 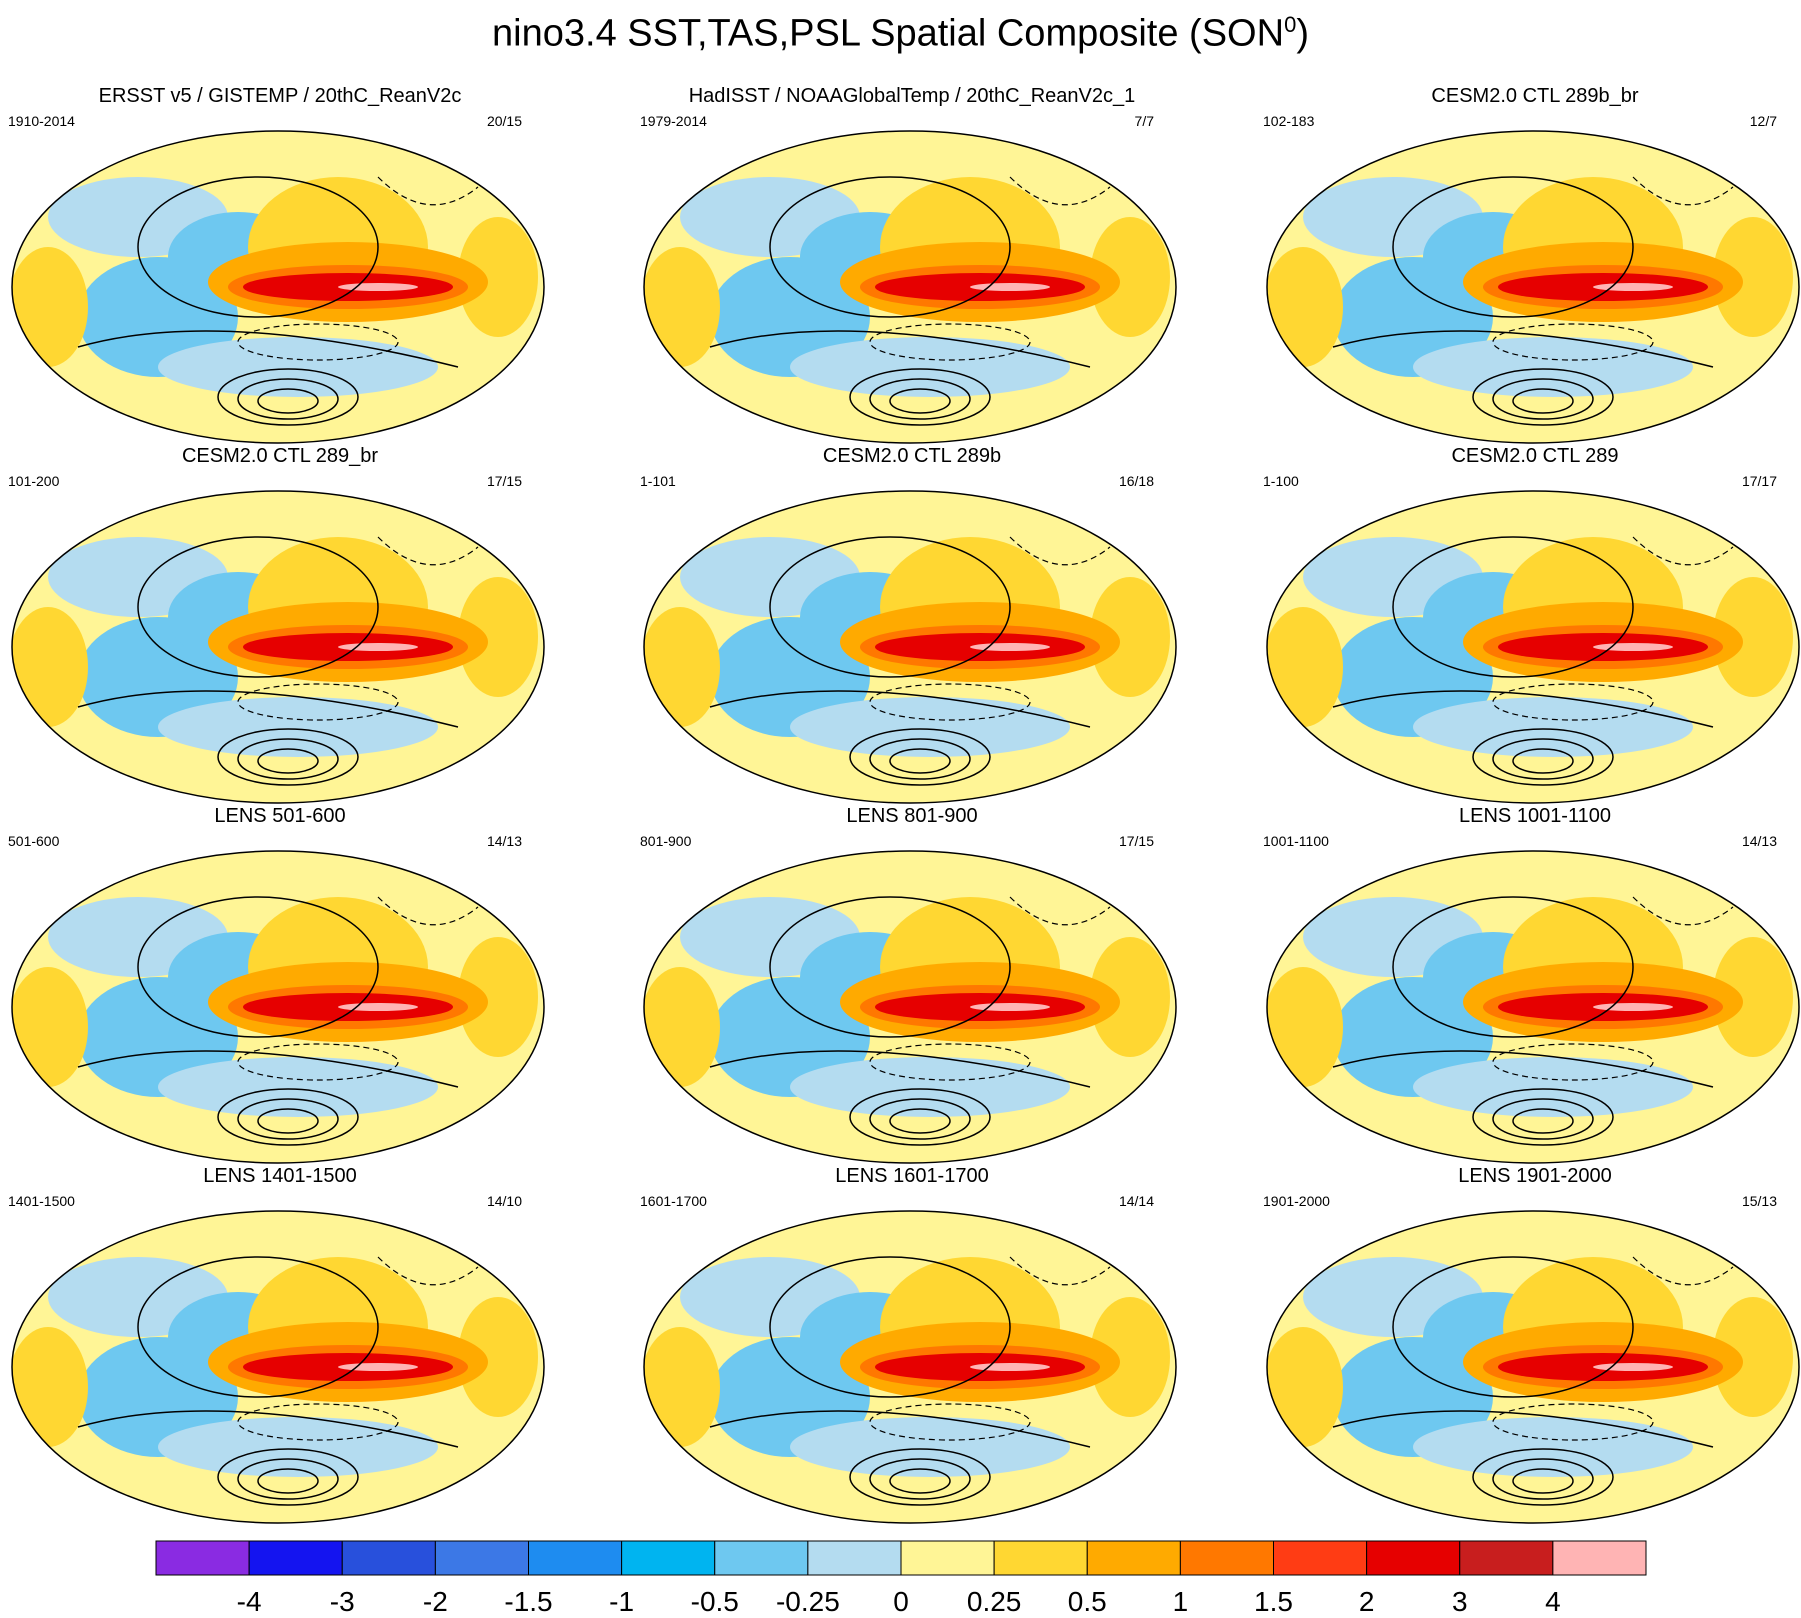 I want to click on panel-year-range: 801-900, so click(x=666, y=841).